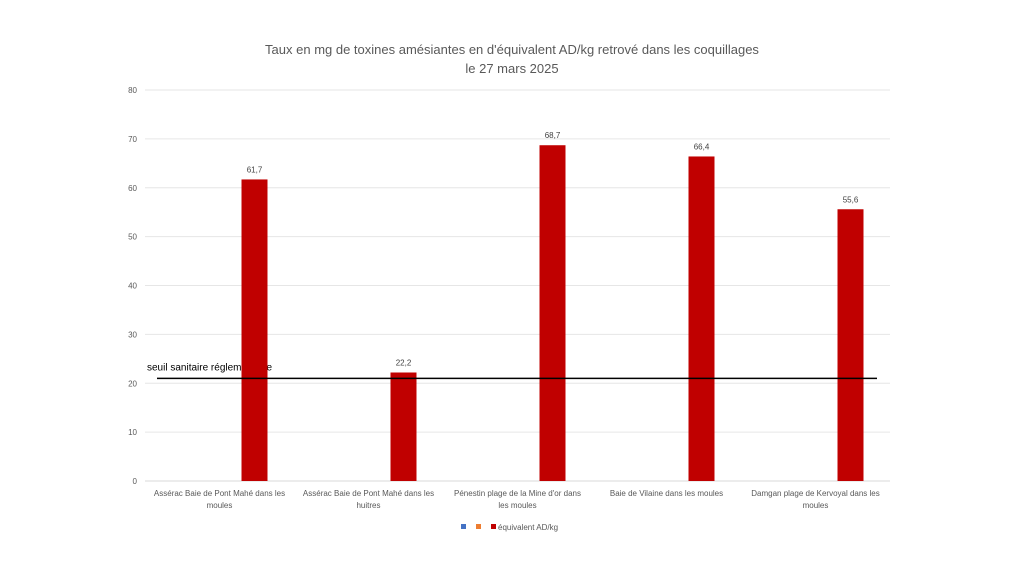 The width and height of the screenshot is (1024, 576). What do you see at coordinates (132, 188) in the screenshot?
I see `y-tick-label: 60` at bounding box center [132, 188].